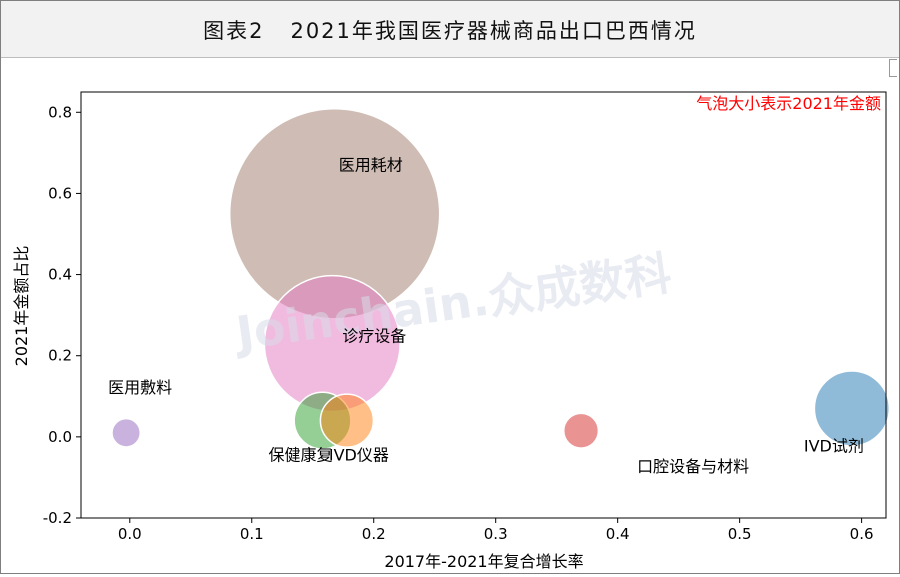 The width and height of the screenshot is (900, 577). What do you see at coordinates (130, 534) in the screenshot?
I see `x-tick-label: 0.0` at bounding box center [130, 534].